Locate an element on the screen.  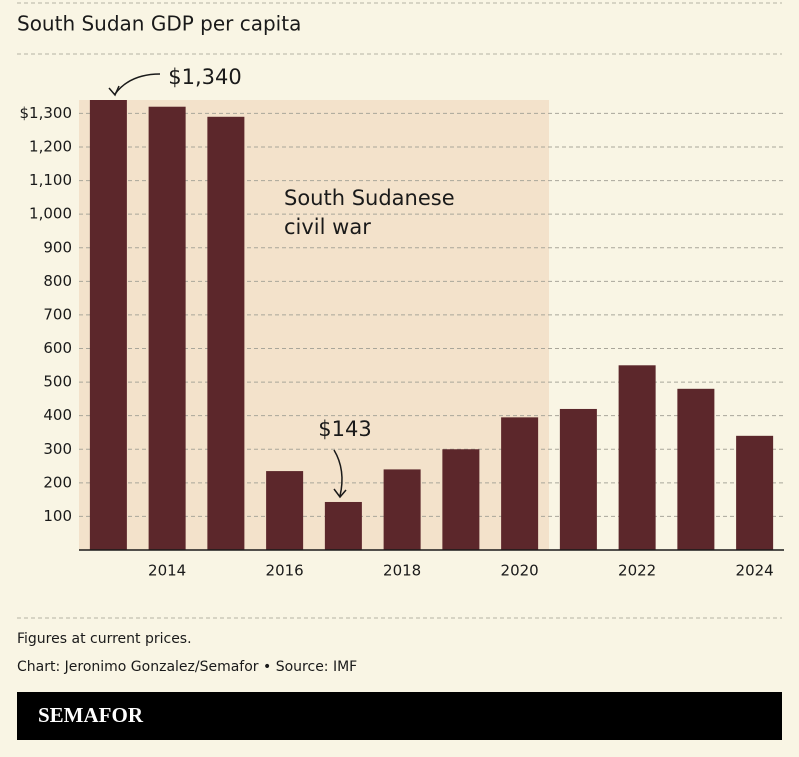
y-tick-label: 500 is located at coordinates (57, 382).